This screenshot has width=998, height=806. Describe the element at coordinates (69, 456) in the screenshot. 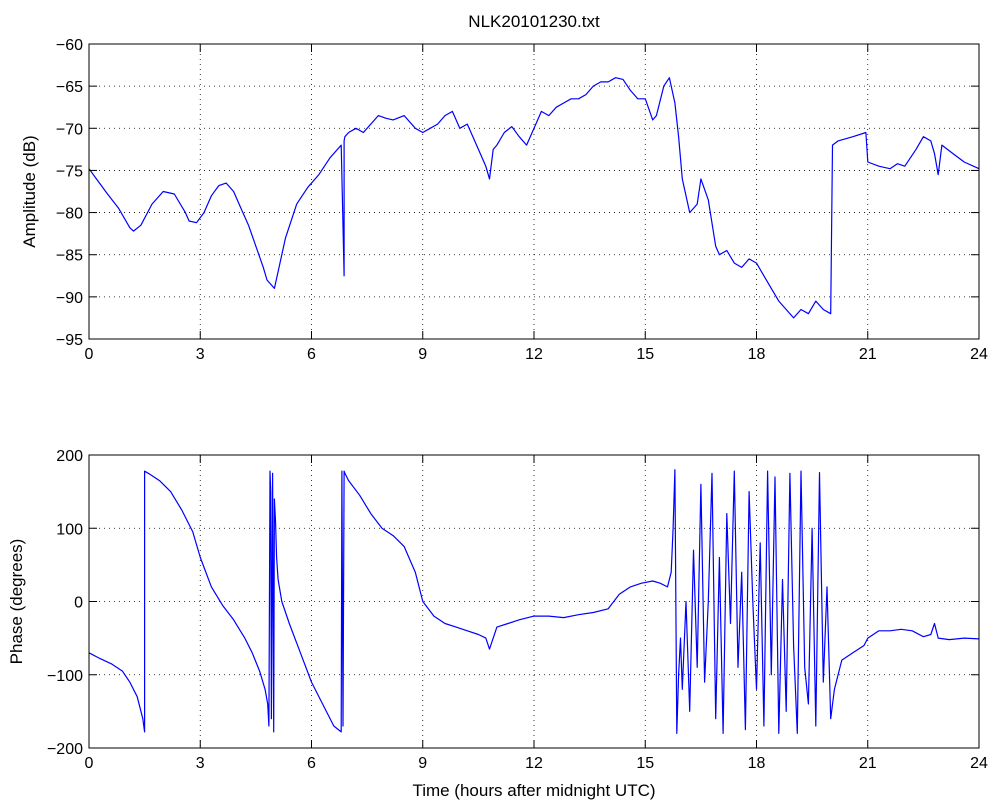

I see `phase-ytick-label: 200` at that location.